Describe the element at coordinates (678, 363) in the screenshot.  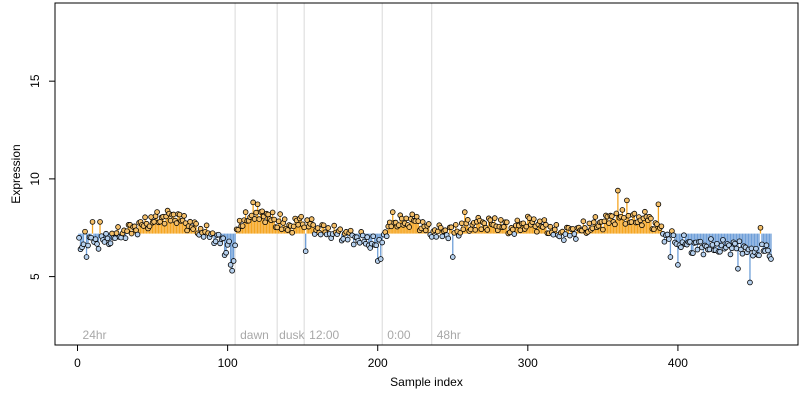
I see `x-tick-label-4: 400` at that location.